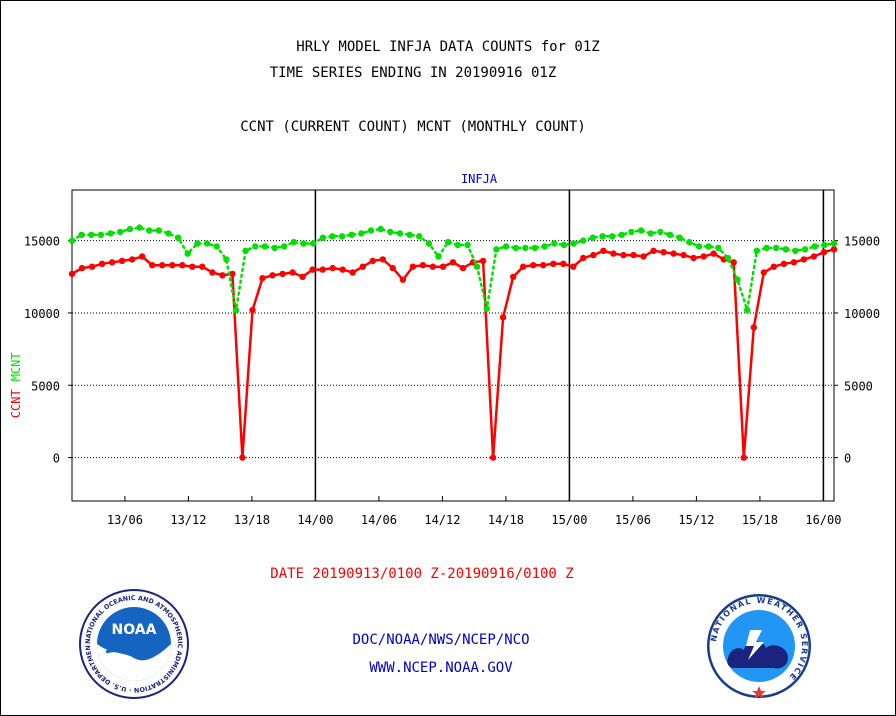 This screenshot has width=896, height=716. What do you see at coordinates (442, 520) in the screenshot?
I see `x-tick-label: 14/12` at bounding box center [442, 520].